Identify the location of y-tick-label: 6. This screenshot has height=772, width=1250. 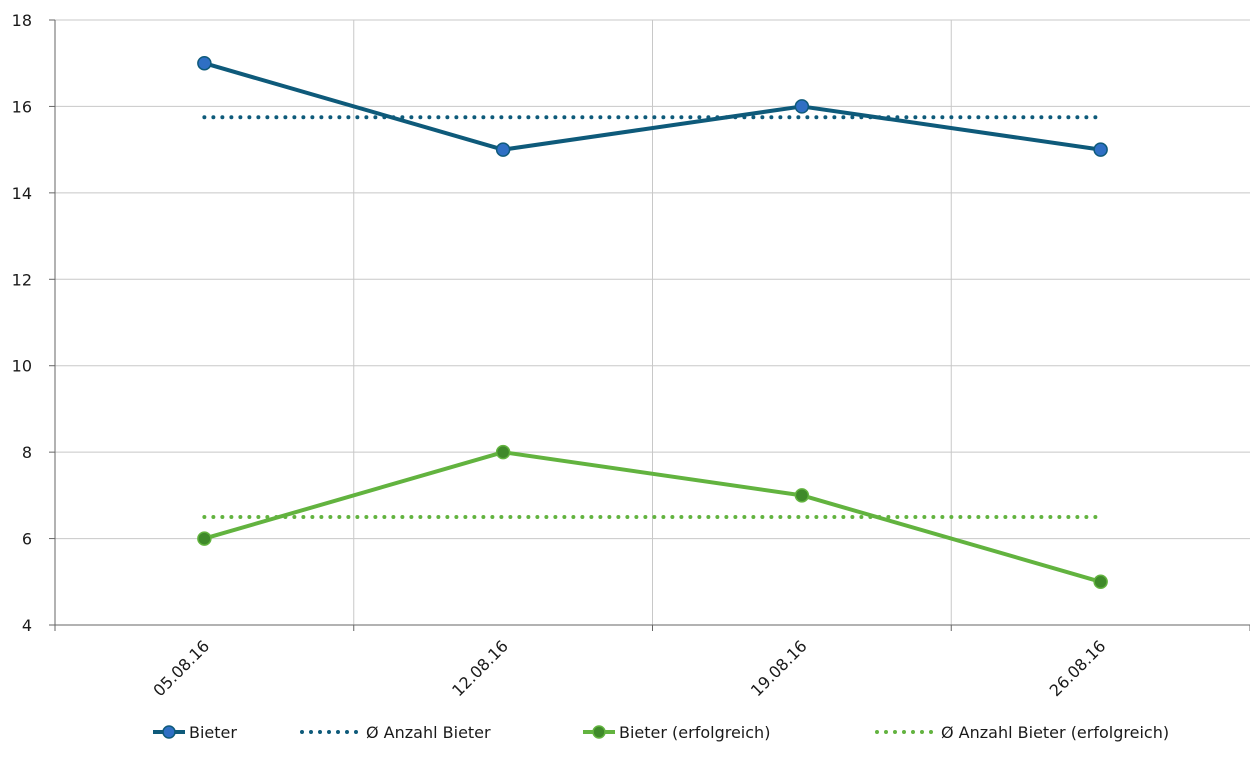
(27, 539).